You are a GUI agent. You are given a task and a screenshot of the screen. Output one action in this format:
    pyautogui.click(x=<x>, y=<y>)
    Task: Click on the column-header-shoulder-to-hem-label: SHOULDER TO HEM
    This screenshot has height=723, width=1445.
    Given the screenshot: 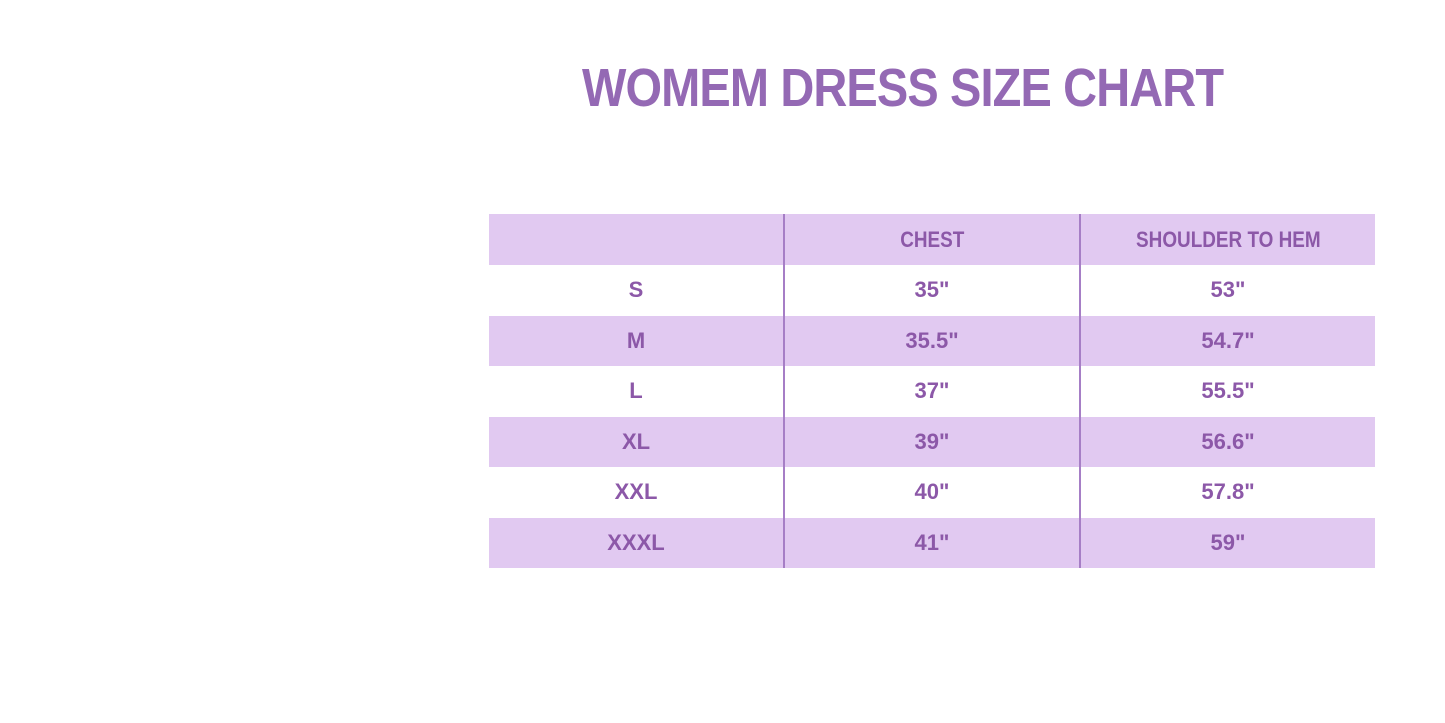 What is the action you would take?
    pyautogui.click(x=1228, y=239)
    